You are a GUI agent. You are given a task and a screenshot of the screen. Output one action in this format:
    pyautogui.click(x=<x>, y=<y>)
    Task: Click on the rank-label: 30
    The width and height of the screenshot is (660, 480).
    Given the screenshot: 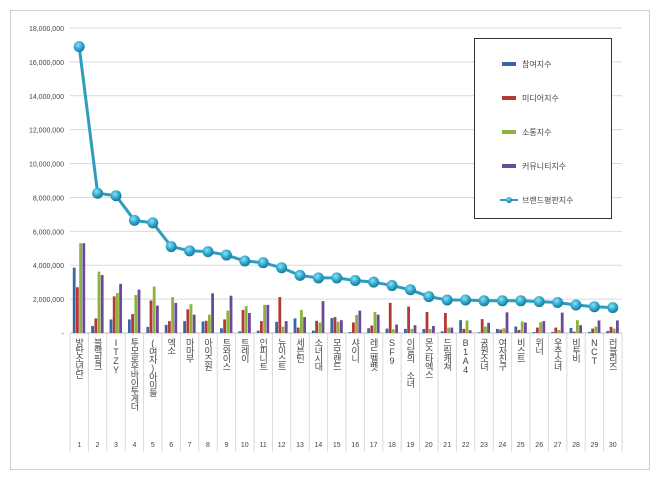 What is the action you would take?
    pyautogui.click(x=613, y=445)
    